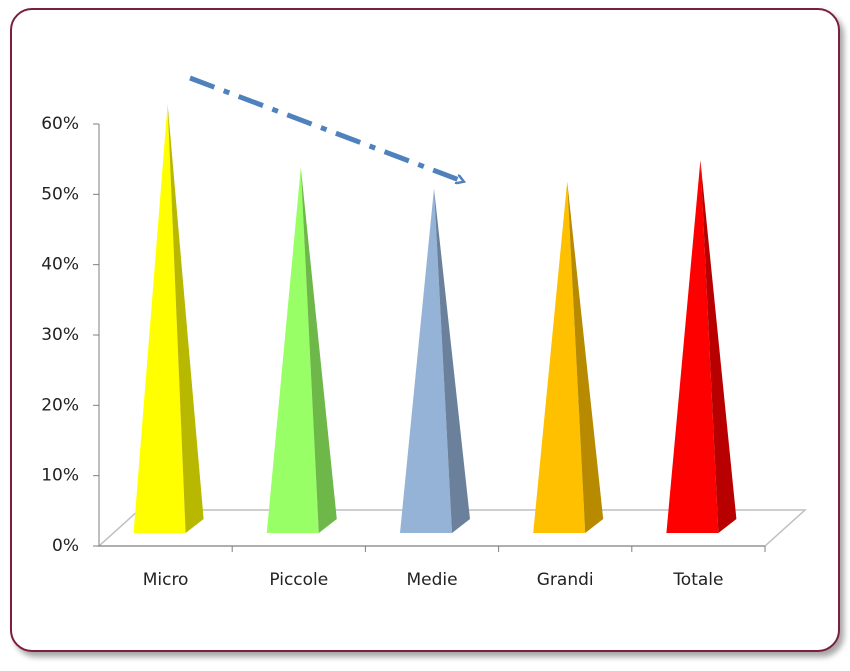  I want to click on x-tick-label: Piccole, so click(298, 580).